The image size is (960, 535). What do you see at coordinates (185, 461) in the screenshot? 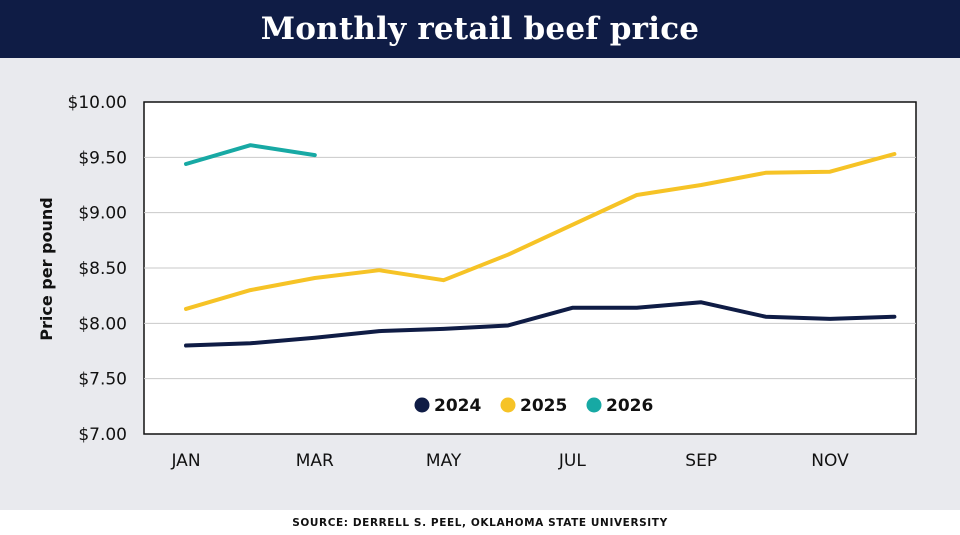
I see `x-tick-label: JAN` at bounding box center [185, 461].